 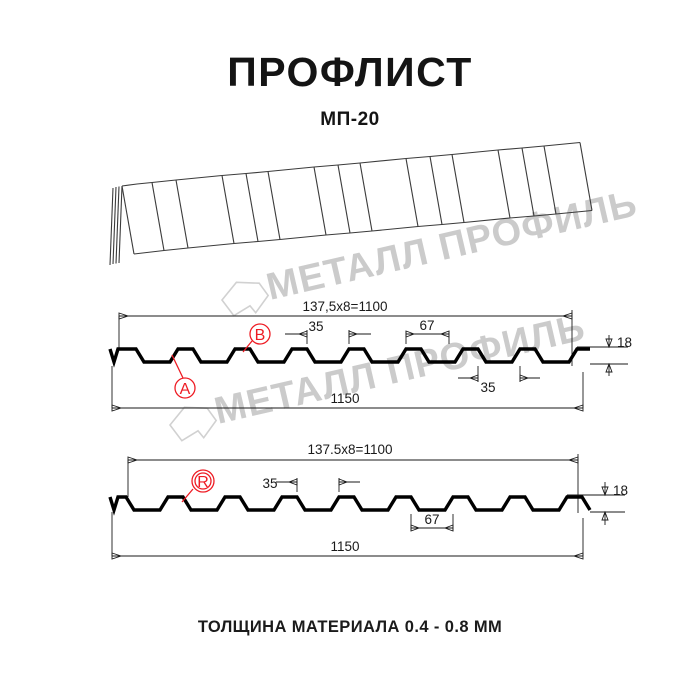 I want to click on dim-height-bottom-18-label: 18, so click(x=620, y=490).